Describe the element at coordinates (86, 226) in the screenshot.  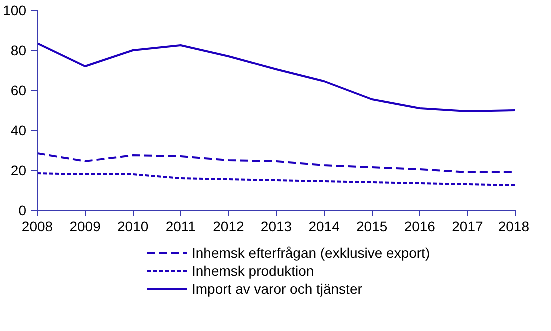
I see `x-tick-label: 2009` at that location.